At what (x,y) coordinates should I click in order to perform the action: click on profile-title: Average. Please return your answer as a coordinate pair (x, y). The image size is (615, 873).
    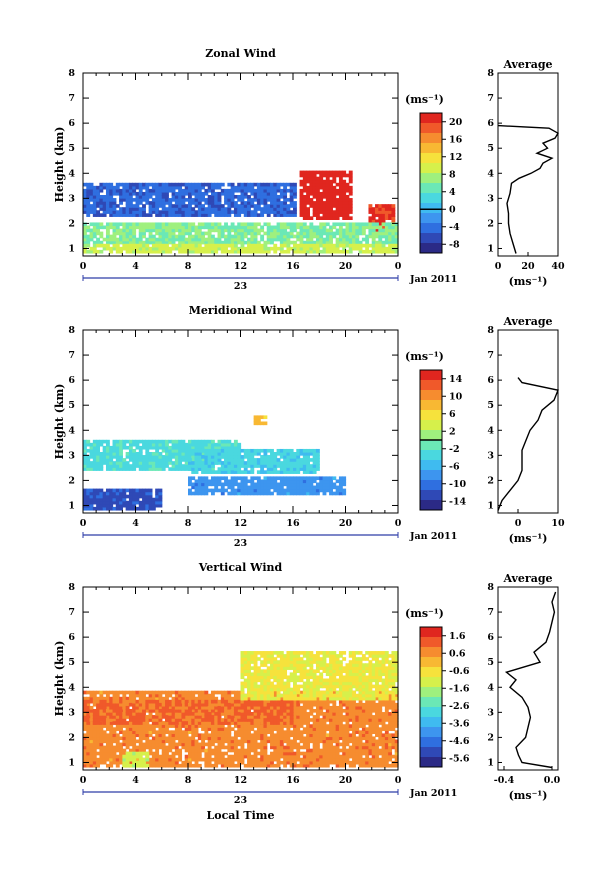
    Looking at the image, I should click on (527, 321).